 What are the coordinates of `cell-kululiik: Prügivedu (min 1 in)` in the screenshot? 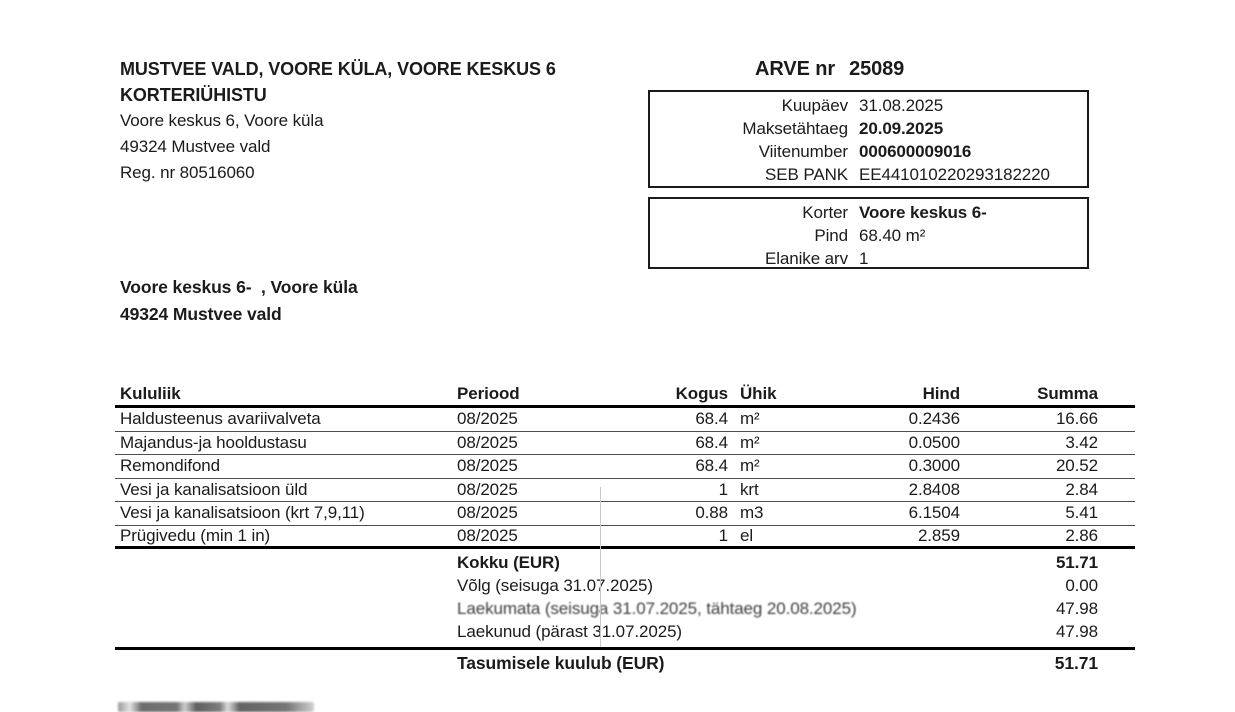 It's located at (195, 535).